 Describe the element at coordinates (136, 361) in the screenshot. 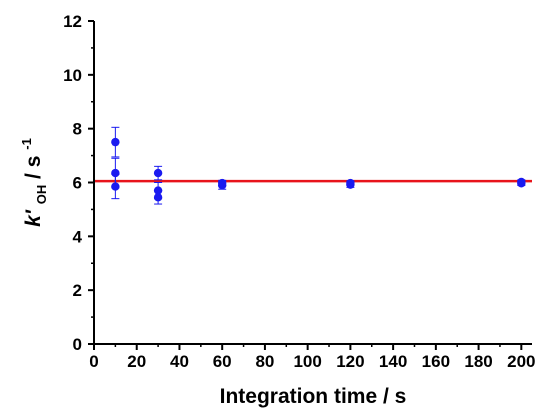

I see `x-tick-label: 20` at that location.